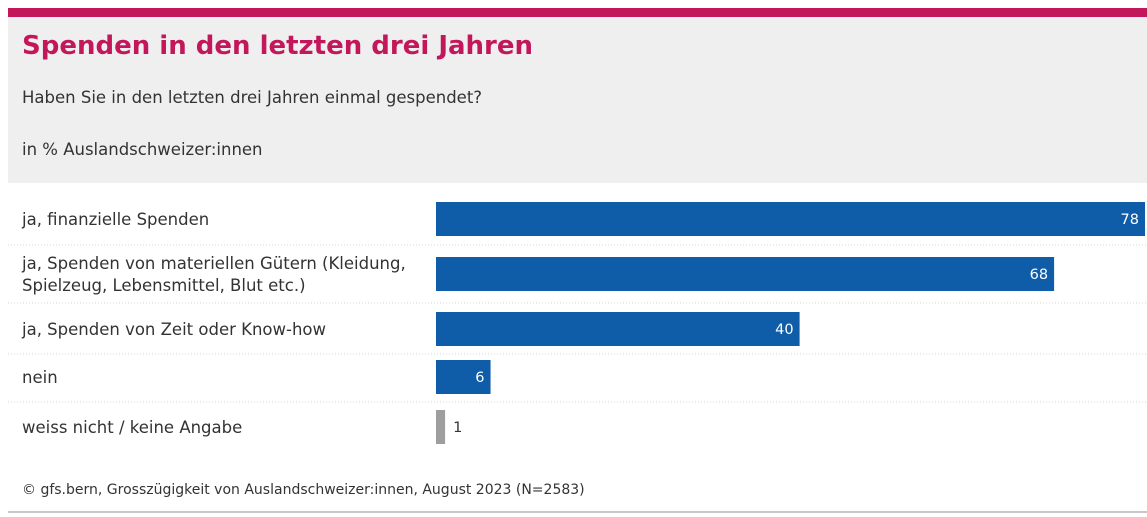 This screenshot has height=517, width=1147. Describe the element at coordinates (457, 428) in the screenshot. I see `value-label: 1` at that location.